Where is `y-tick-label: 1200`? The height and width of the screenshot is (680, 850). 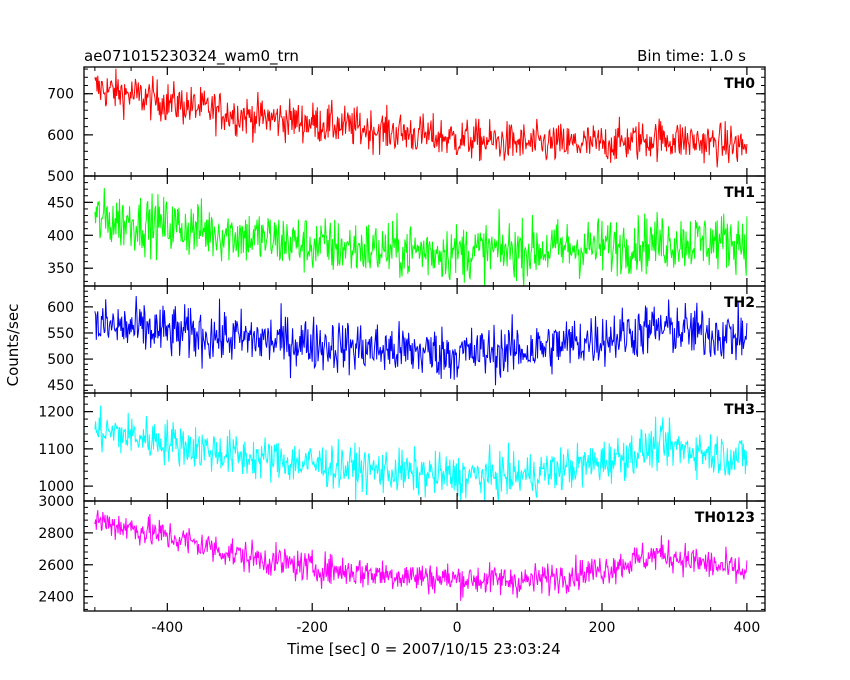
y-tick-label: 1200 is located at coordinates (56, 413).